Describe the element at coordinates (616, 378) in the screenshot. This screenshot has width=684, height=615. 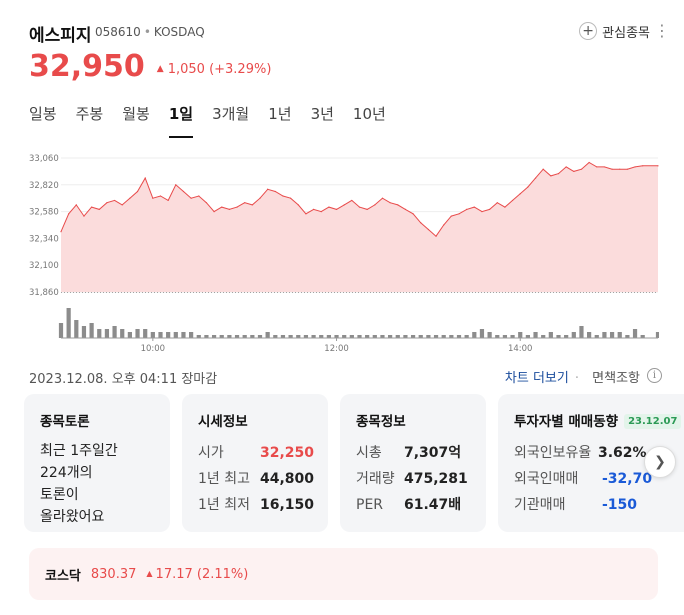
I see `disclaimer-link: 면책조항` at that location.